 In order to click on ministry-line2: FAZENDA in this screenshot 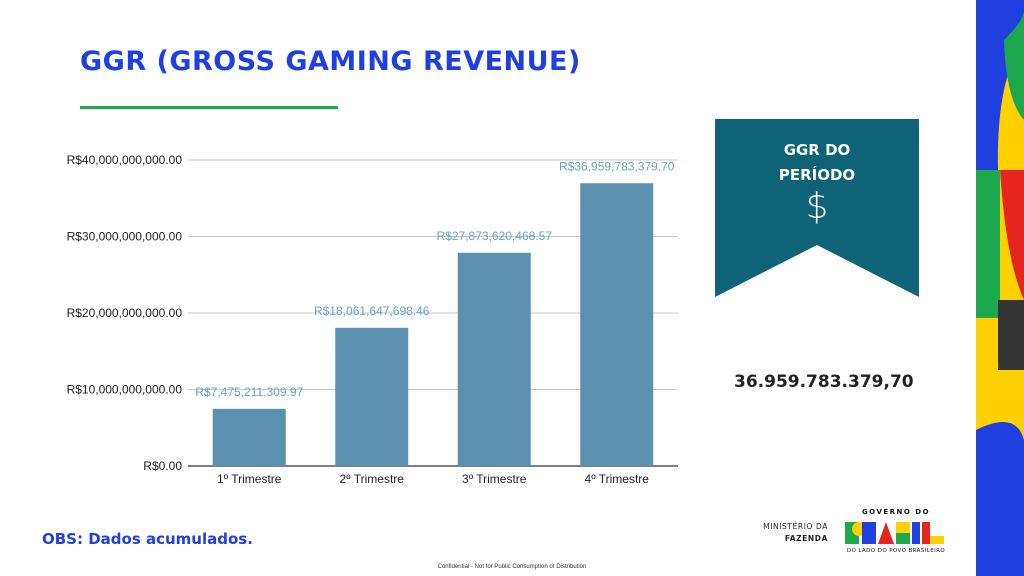, I will do `click(806, 538)`.